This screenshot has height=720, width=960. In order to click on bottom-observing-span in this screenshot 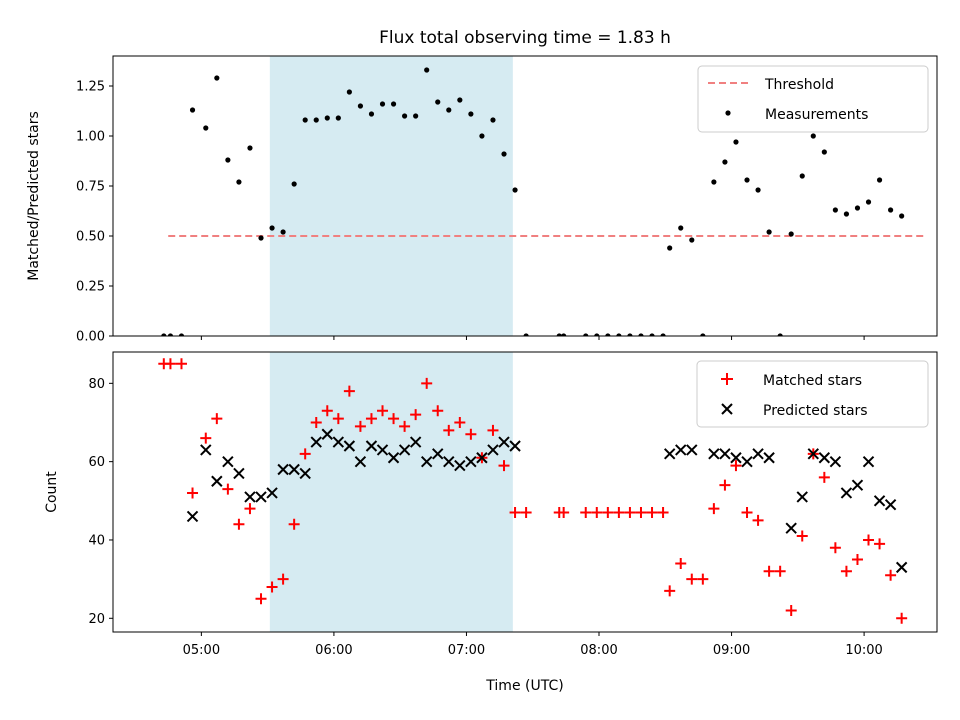, I will do `click(391, 492)`.